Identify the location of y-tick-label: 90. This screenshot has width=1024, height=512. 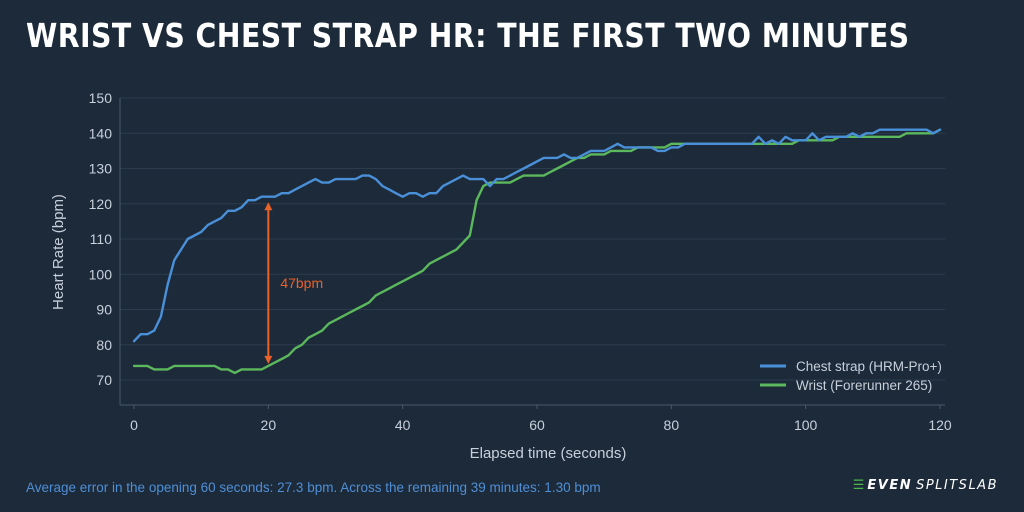
(104, 310).